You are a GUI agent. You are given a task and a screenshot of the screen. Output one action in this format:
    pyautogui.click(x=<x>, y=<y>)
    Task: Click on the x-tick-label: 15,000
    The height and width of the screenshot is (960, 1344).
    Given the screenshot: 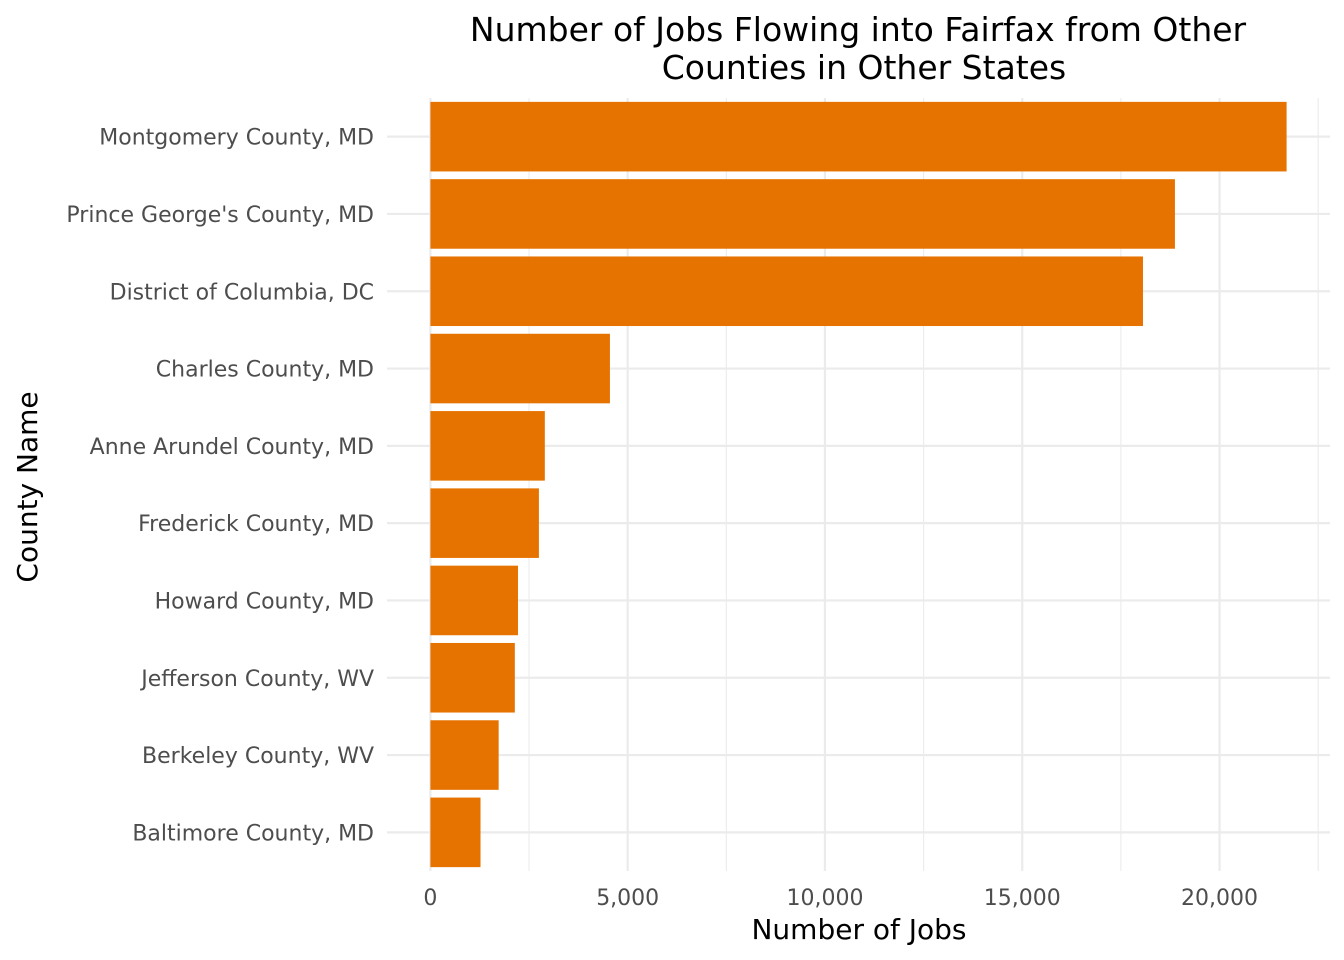 What is the action you would take?
    pyautogui.click(x=1022, y=898)
    